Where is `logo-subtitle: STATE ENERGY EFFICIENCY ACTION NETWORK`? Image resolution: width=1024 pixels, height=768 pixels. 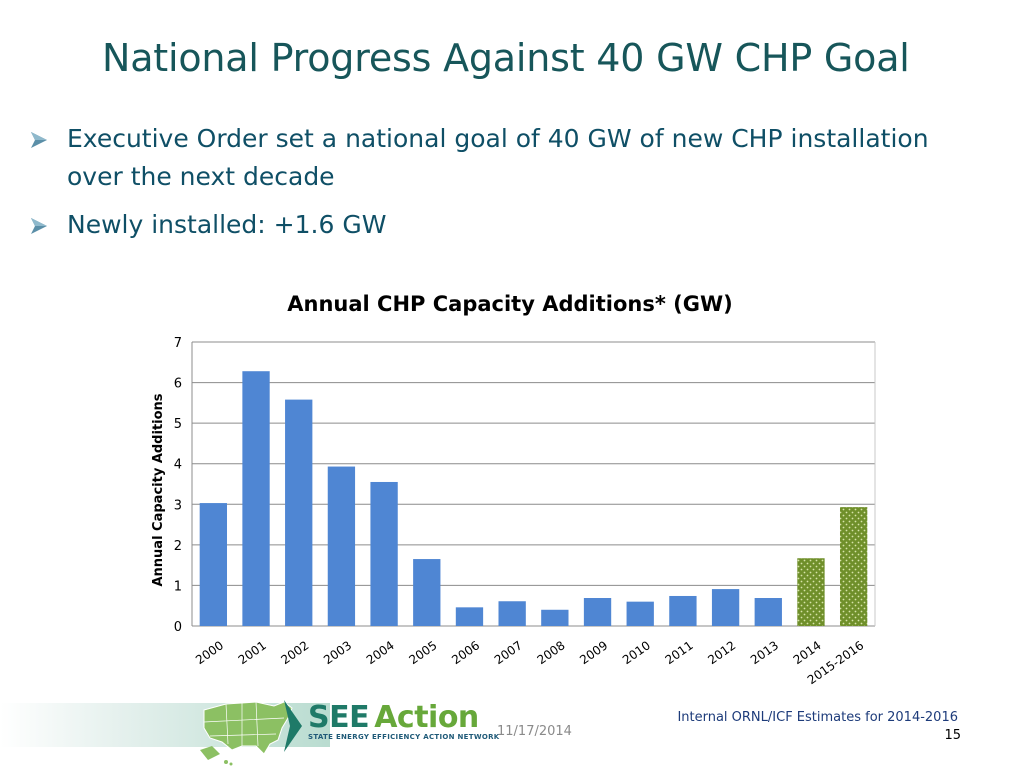
logo-subtitle: STATE ENERGY EFFICIENCY ACTION NETWORK is located at coordinates (404, 737).